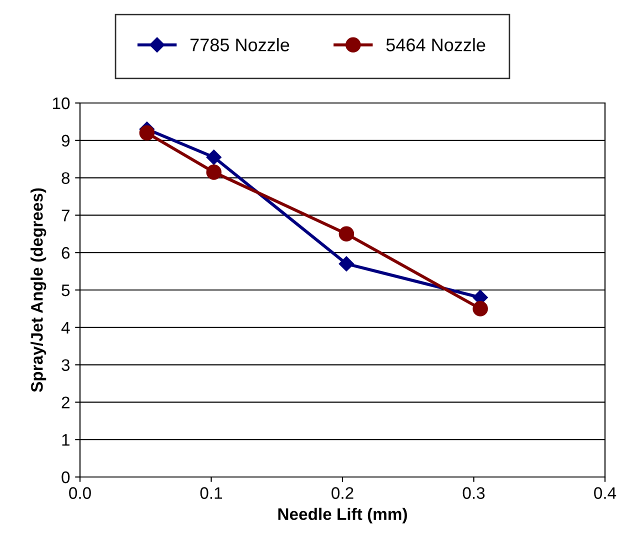  I want to click on y-tick-label: 10, so click(61, 103).